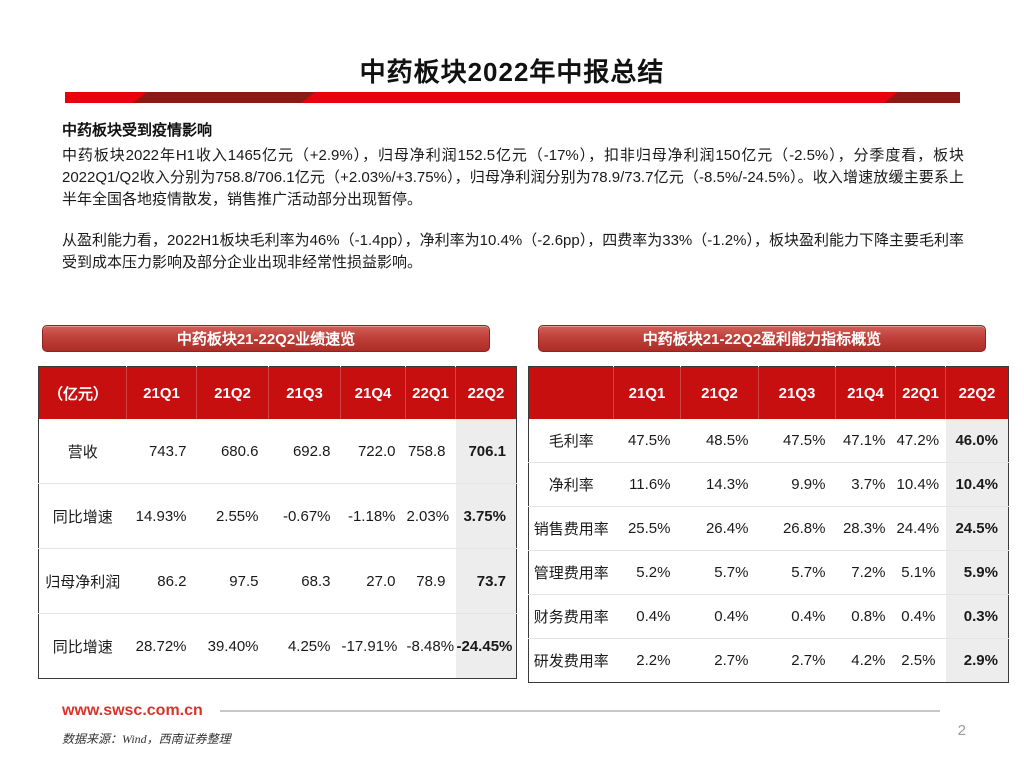 This screenshot has width=1024, height=768. What do you see at coordinates (865, 572) in the screenshot?
I see `cell: 7.2%` at bounding box center [865, 572].